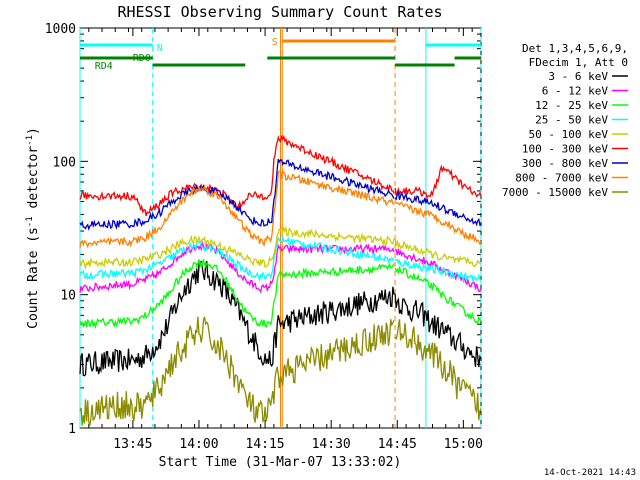 Image resolution: width=640 pixels, height=480 pixels. What do you see at coordinates (463, 444) in the screenshot?
I see `x-tick-label: 15:00` at bounding box center [463, 444].